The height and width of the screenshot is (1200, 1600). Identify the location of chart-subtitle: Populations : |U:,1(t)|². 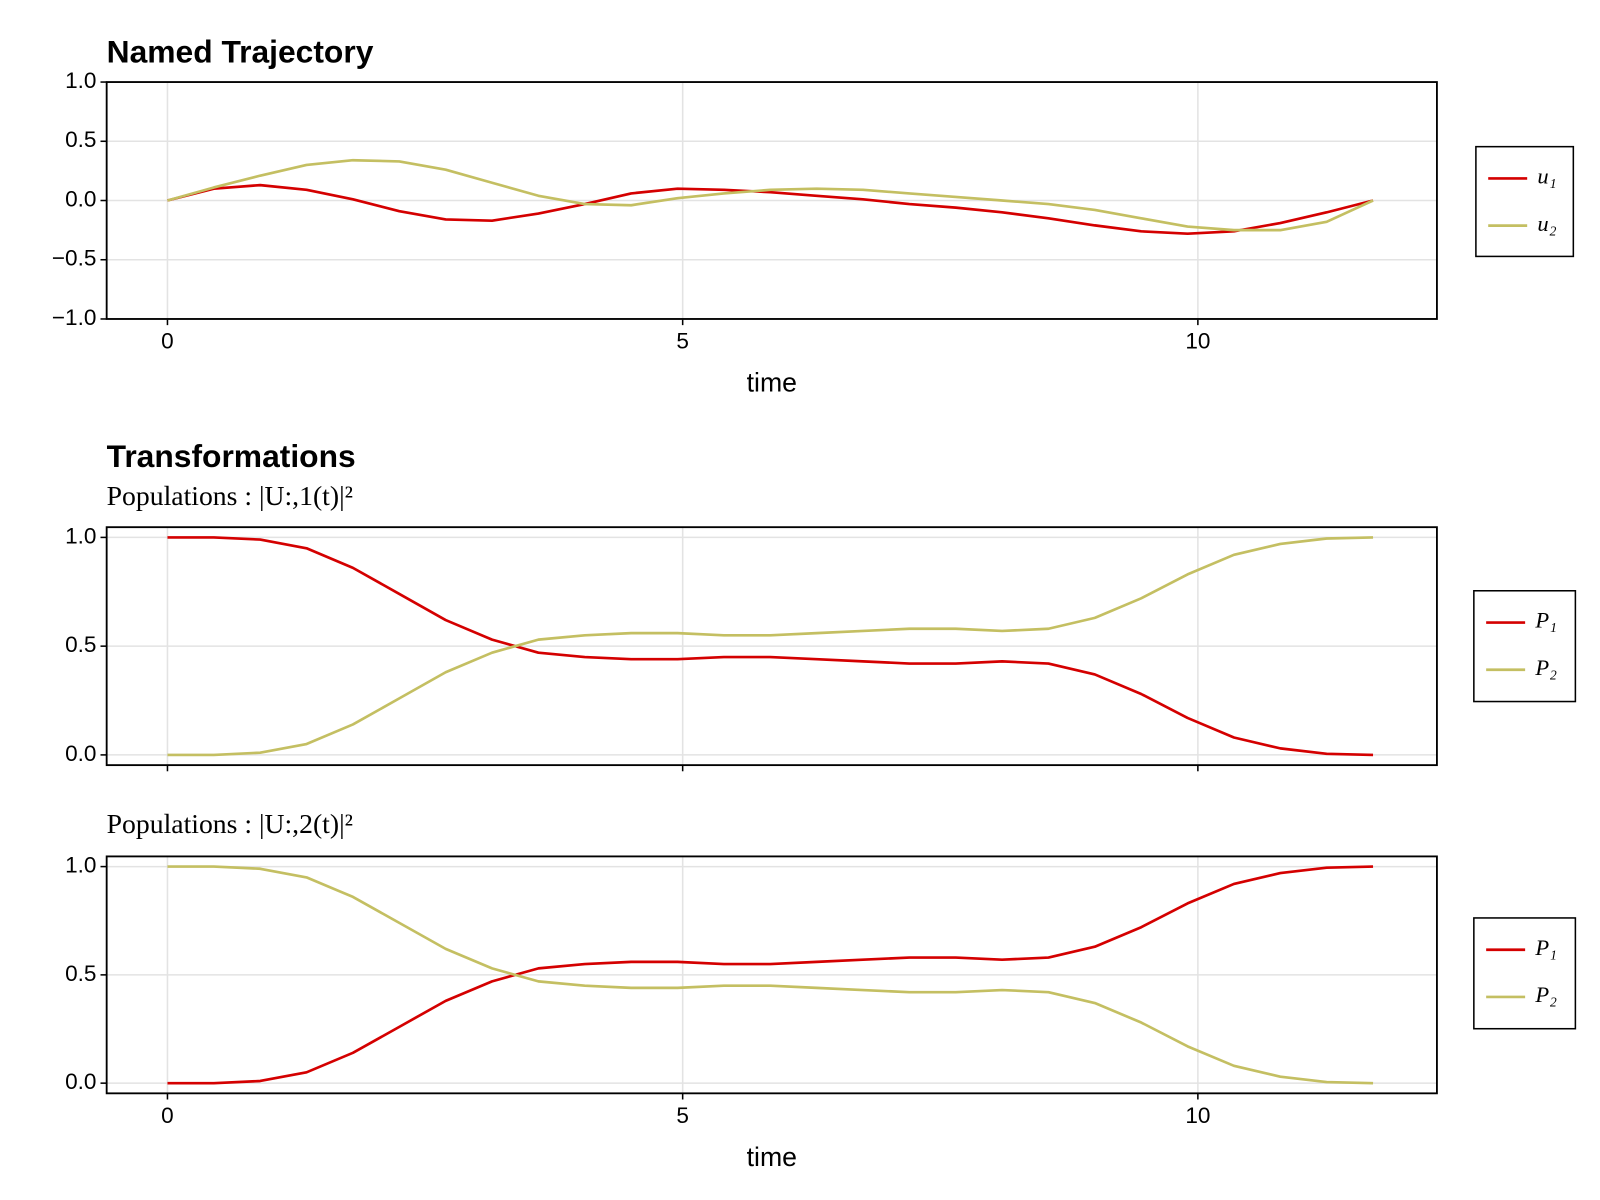
(230, 495).